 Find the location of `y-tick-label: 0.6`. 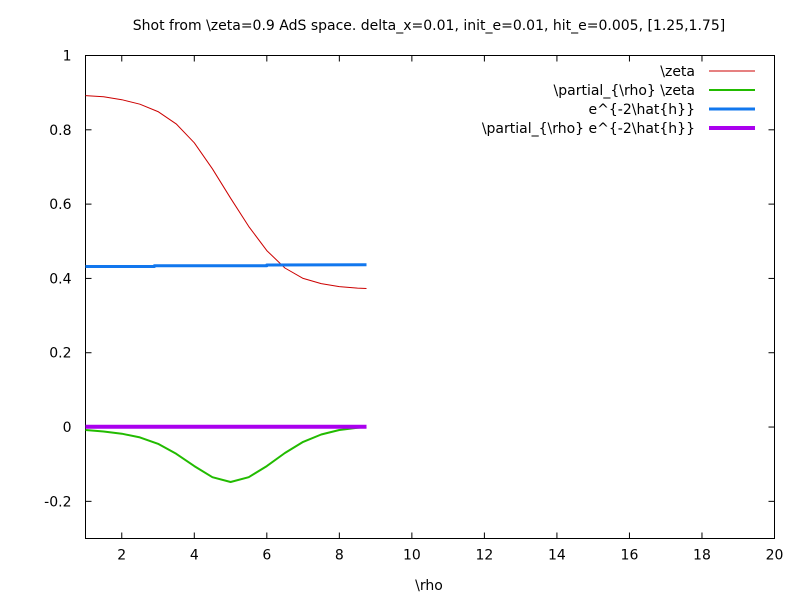

y-tick-label: 0.6 is located at coordinates (60, 205).